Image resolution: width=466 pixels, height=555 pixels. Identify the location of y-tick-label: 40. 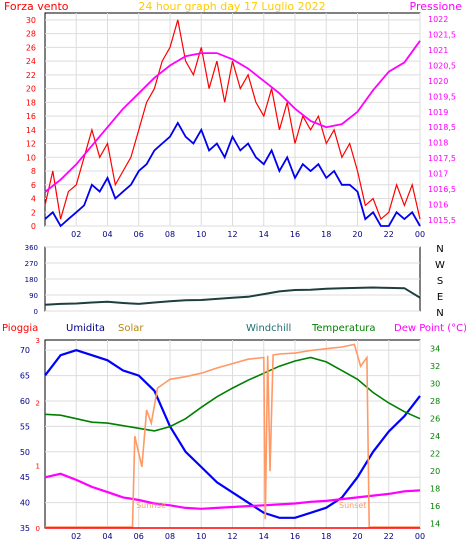
(25, 503).